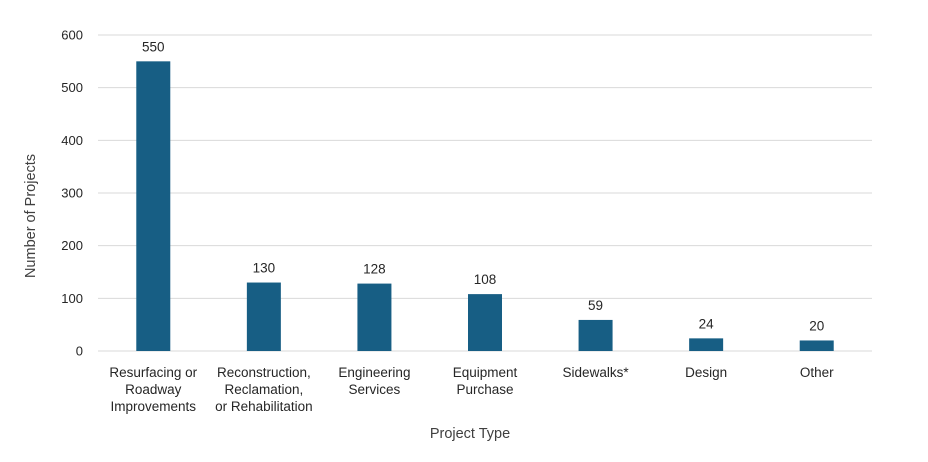  Describe the element at coordinates (72, 245) in the screenshot. I see `y-tick-label: 200` at that location.